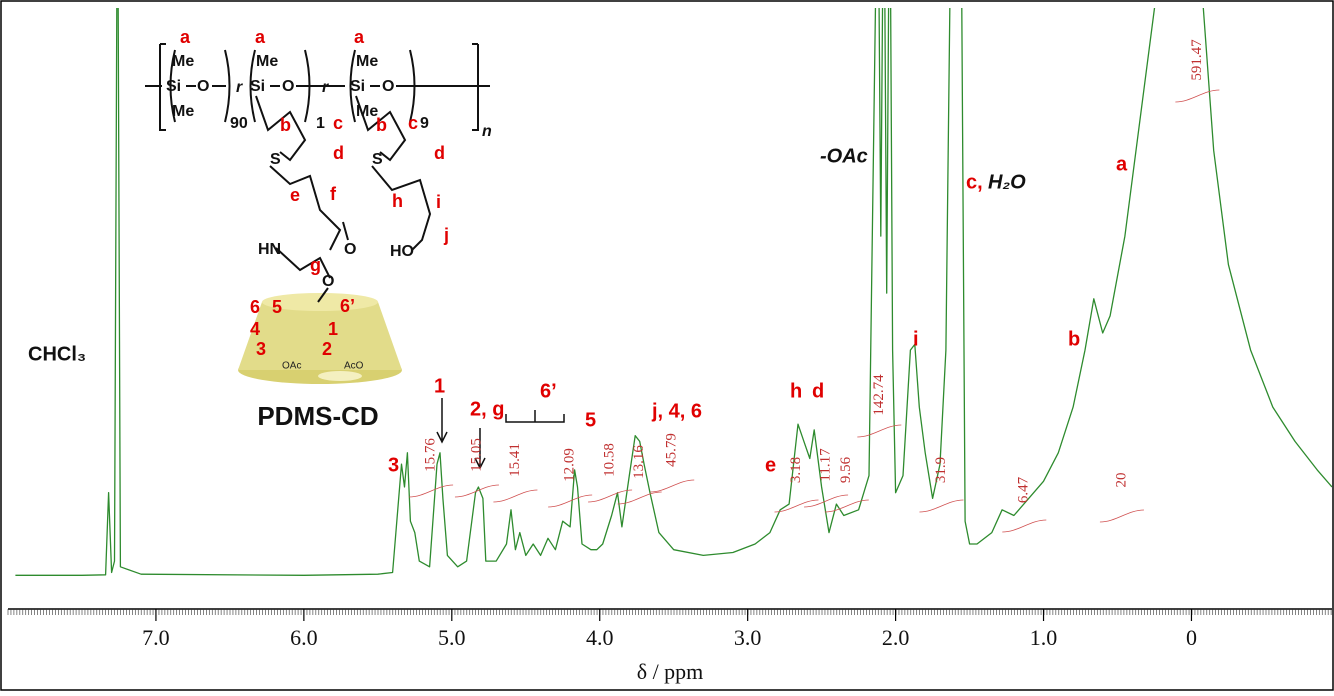 The width and height of the screenshot is (1334, 696). Describe the element at coordinates (796, 470) in the screenshot. I see `integral-value: 3.18` at that location.